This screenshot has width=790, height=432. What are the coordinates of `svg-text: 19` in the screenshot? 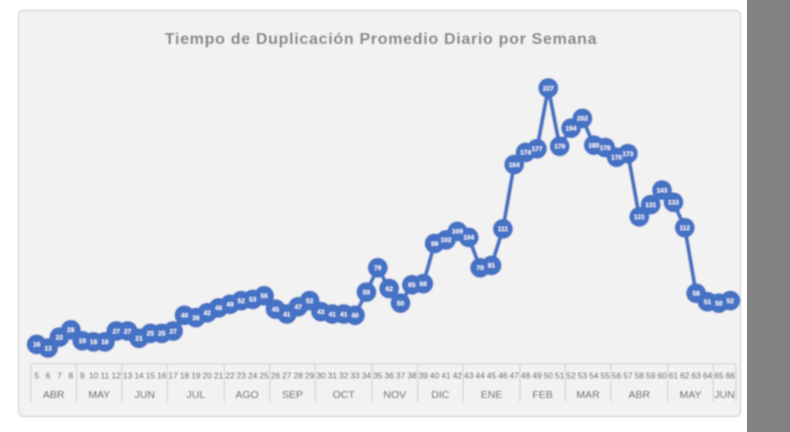 It's located at (196, 376).